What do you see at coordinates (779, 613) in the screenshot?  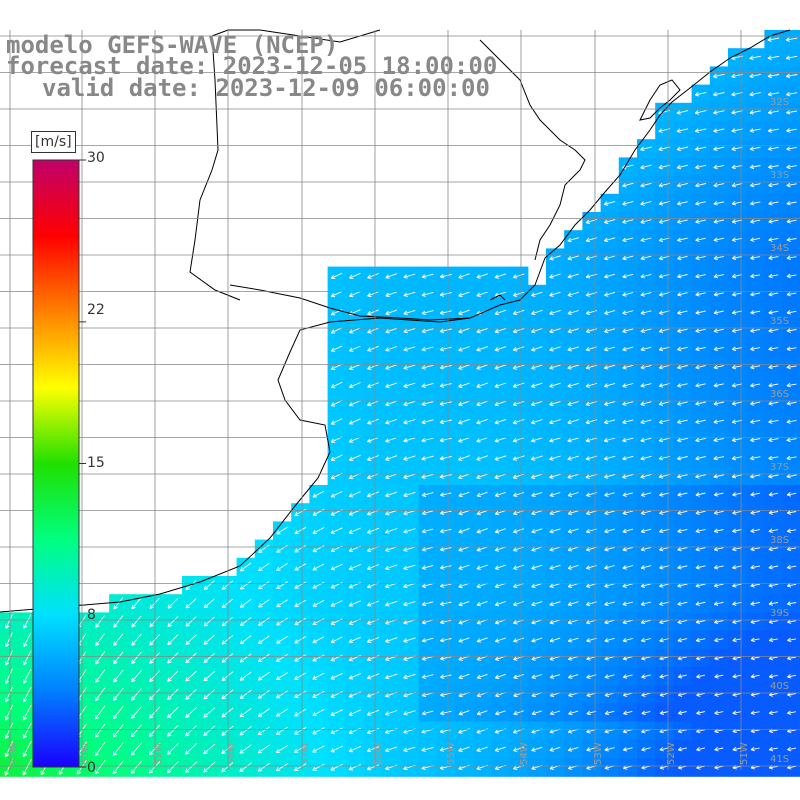 I see `latitude-label: 39S` at bounding box center [779, 613].